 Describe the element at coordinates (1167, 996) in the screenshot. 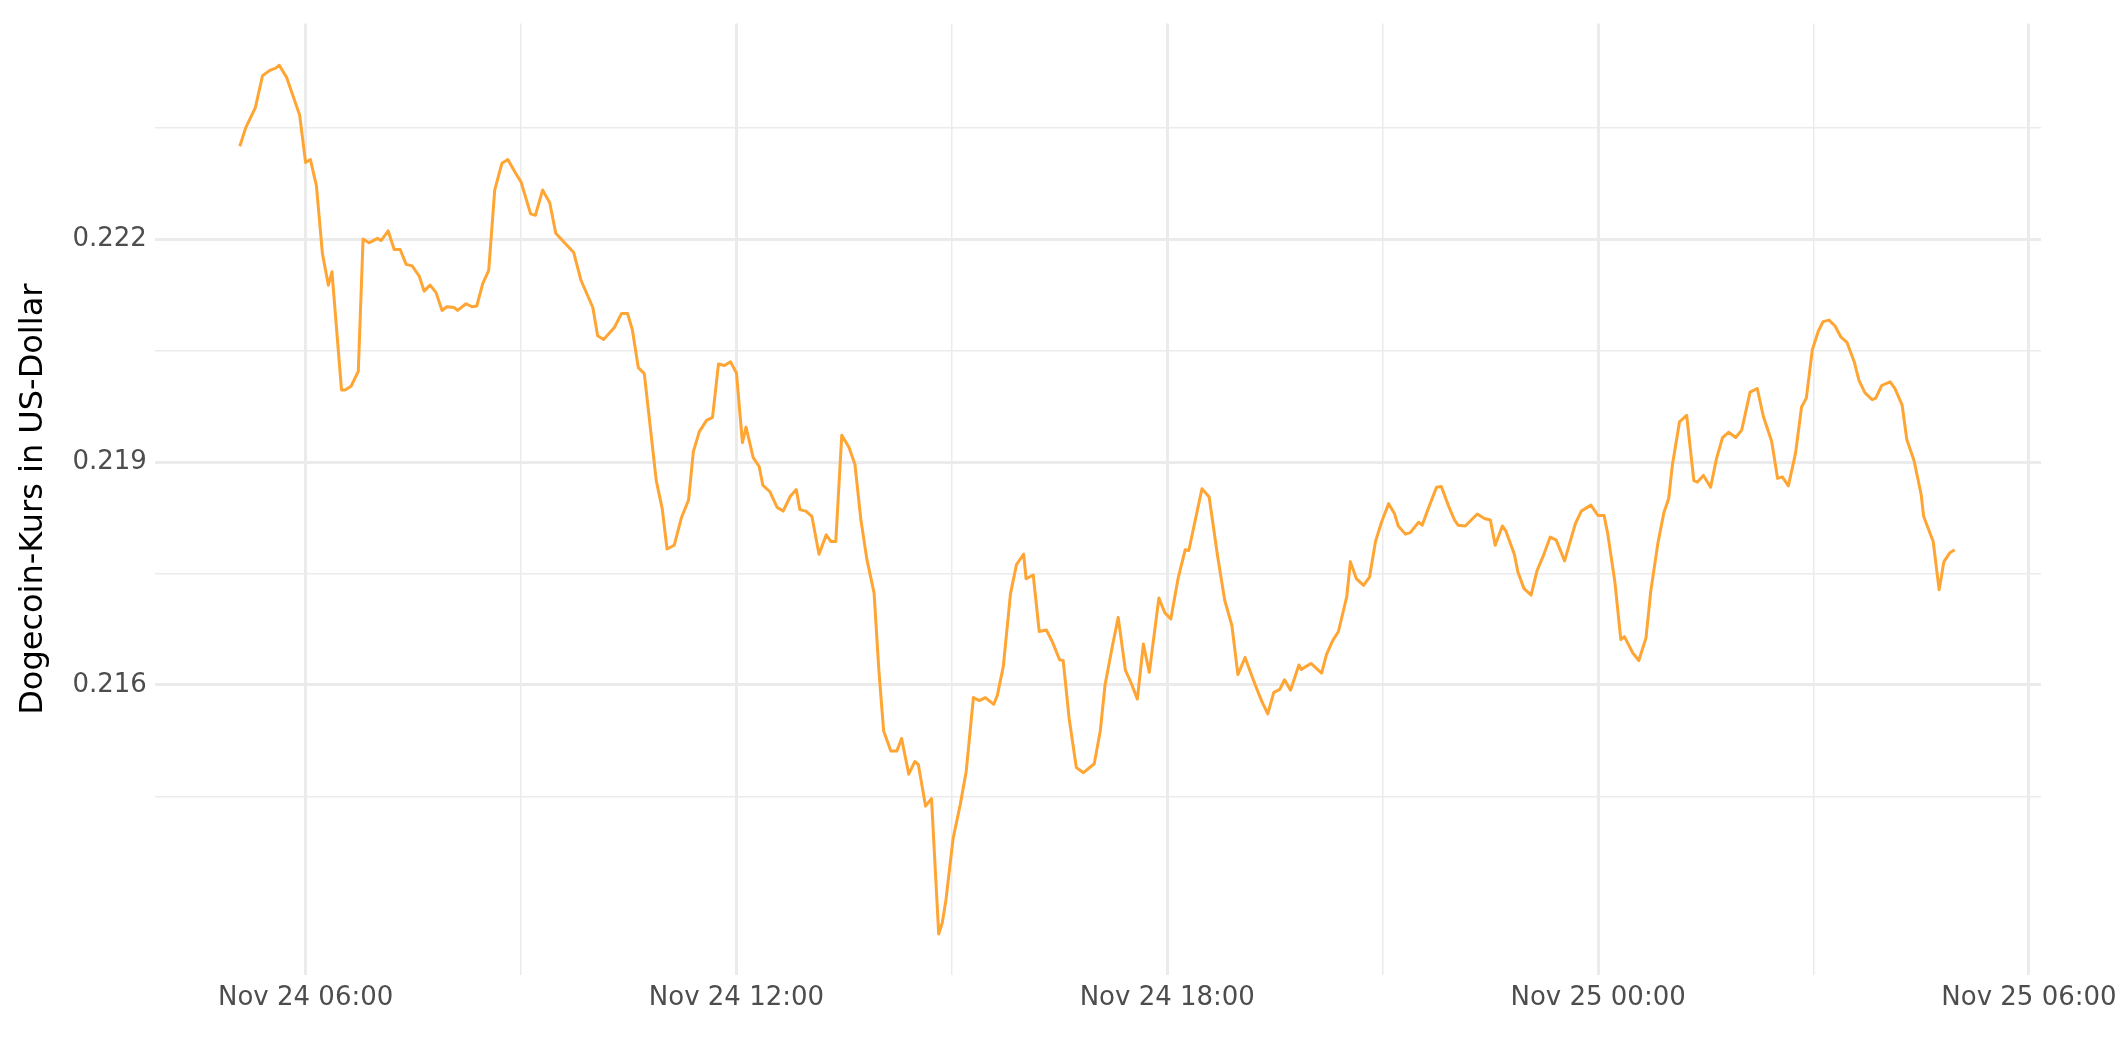

I see `x-tick-label: Nov 24 18:00` at that location.